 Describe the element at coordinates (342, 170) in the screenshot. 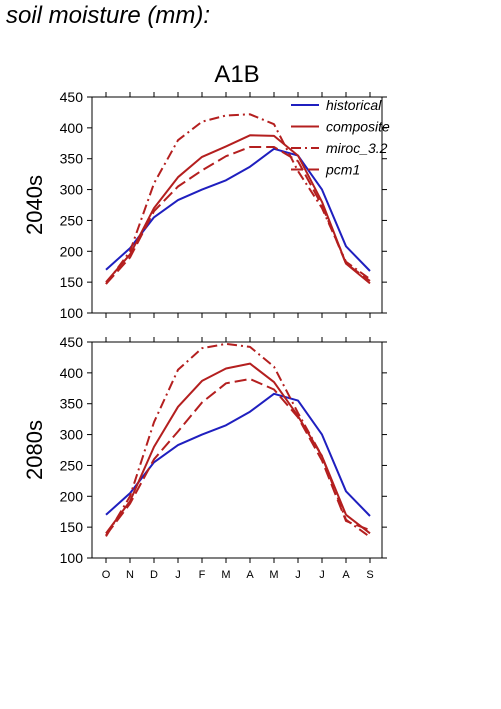

I see `legend-label-pcm1: pcm1` at that location.